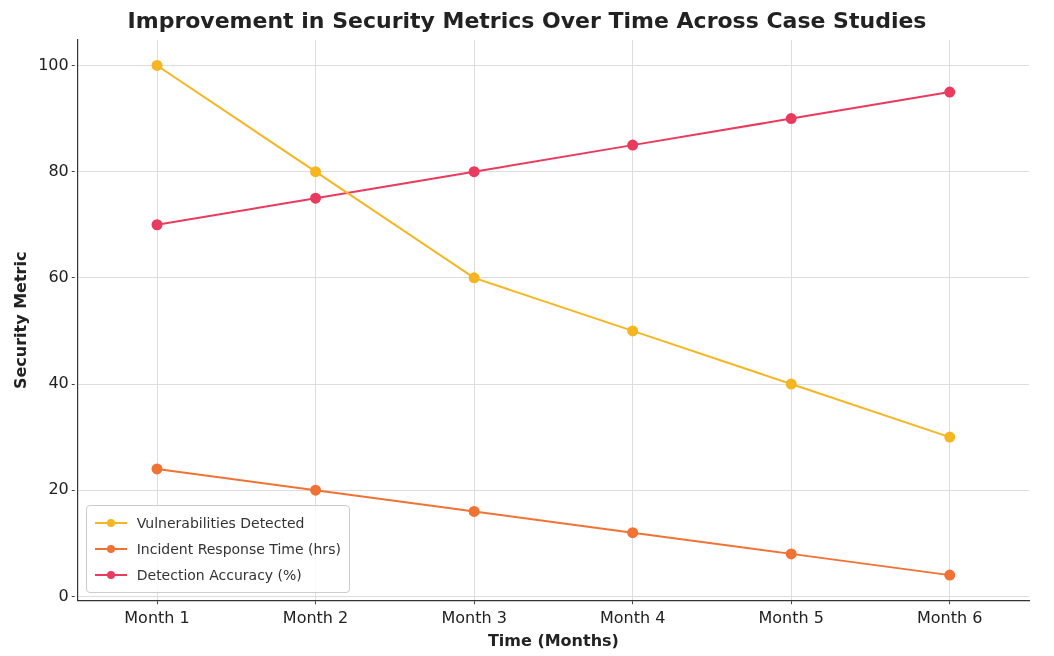  Describe the element at coordinates (58, 383) in the screenshot. I see `y-tick-label: 40` at that location.